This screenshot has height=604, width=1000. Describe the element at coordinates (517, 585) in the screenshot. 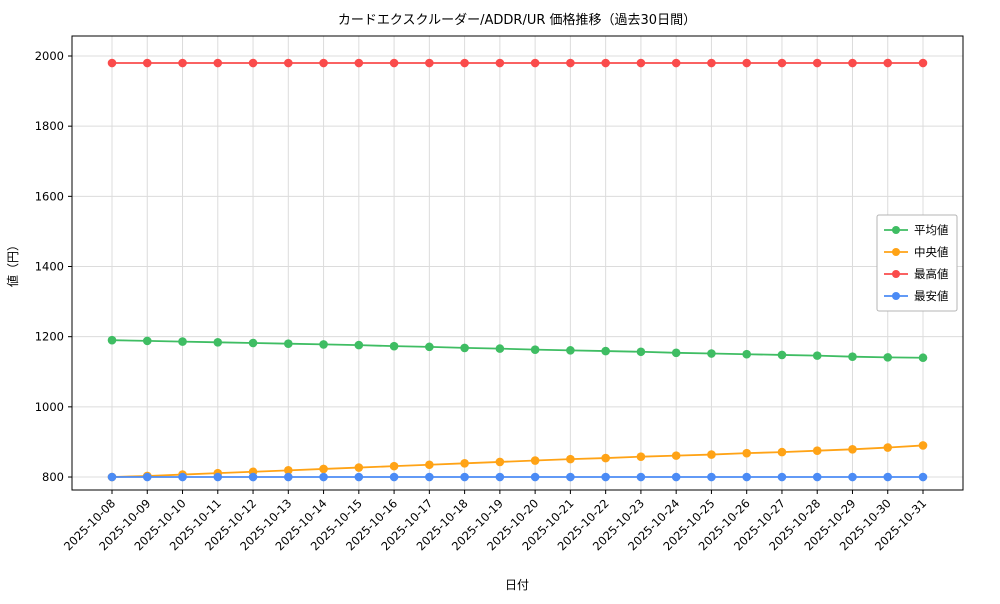

I see `x-axis-label: 日付` at that location.